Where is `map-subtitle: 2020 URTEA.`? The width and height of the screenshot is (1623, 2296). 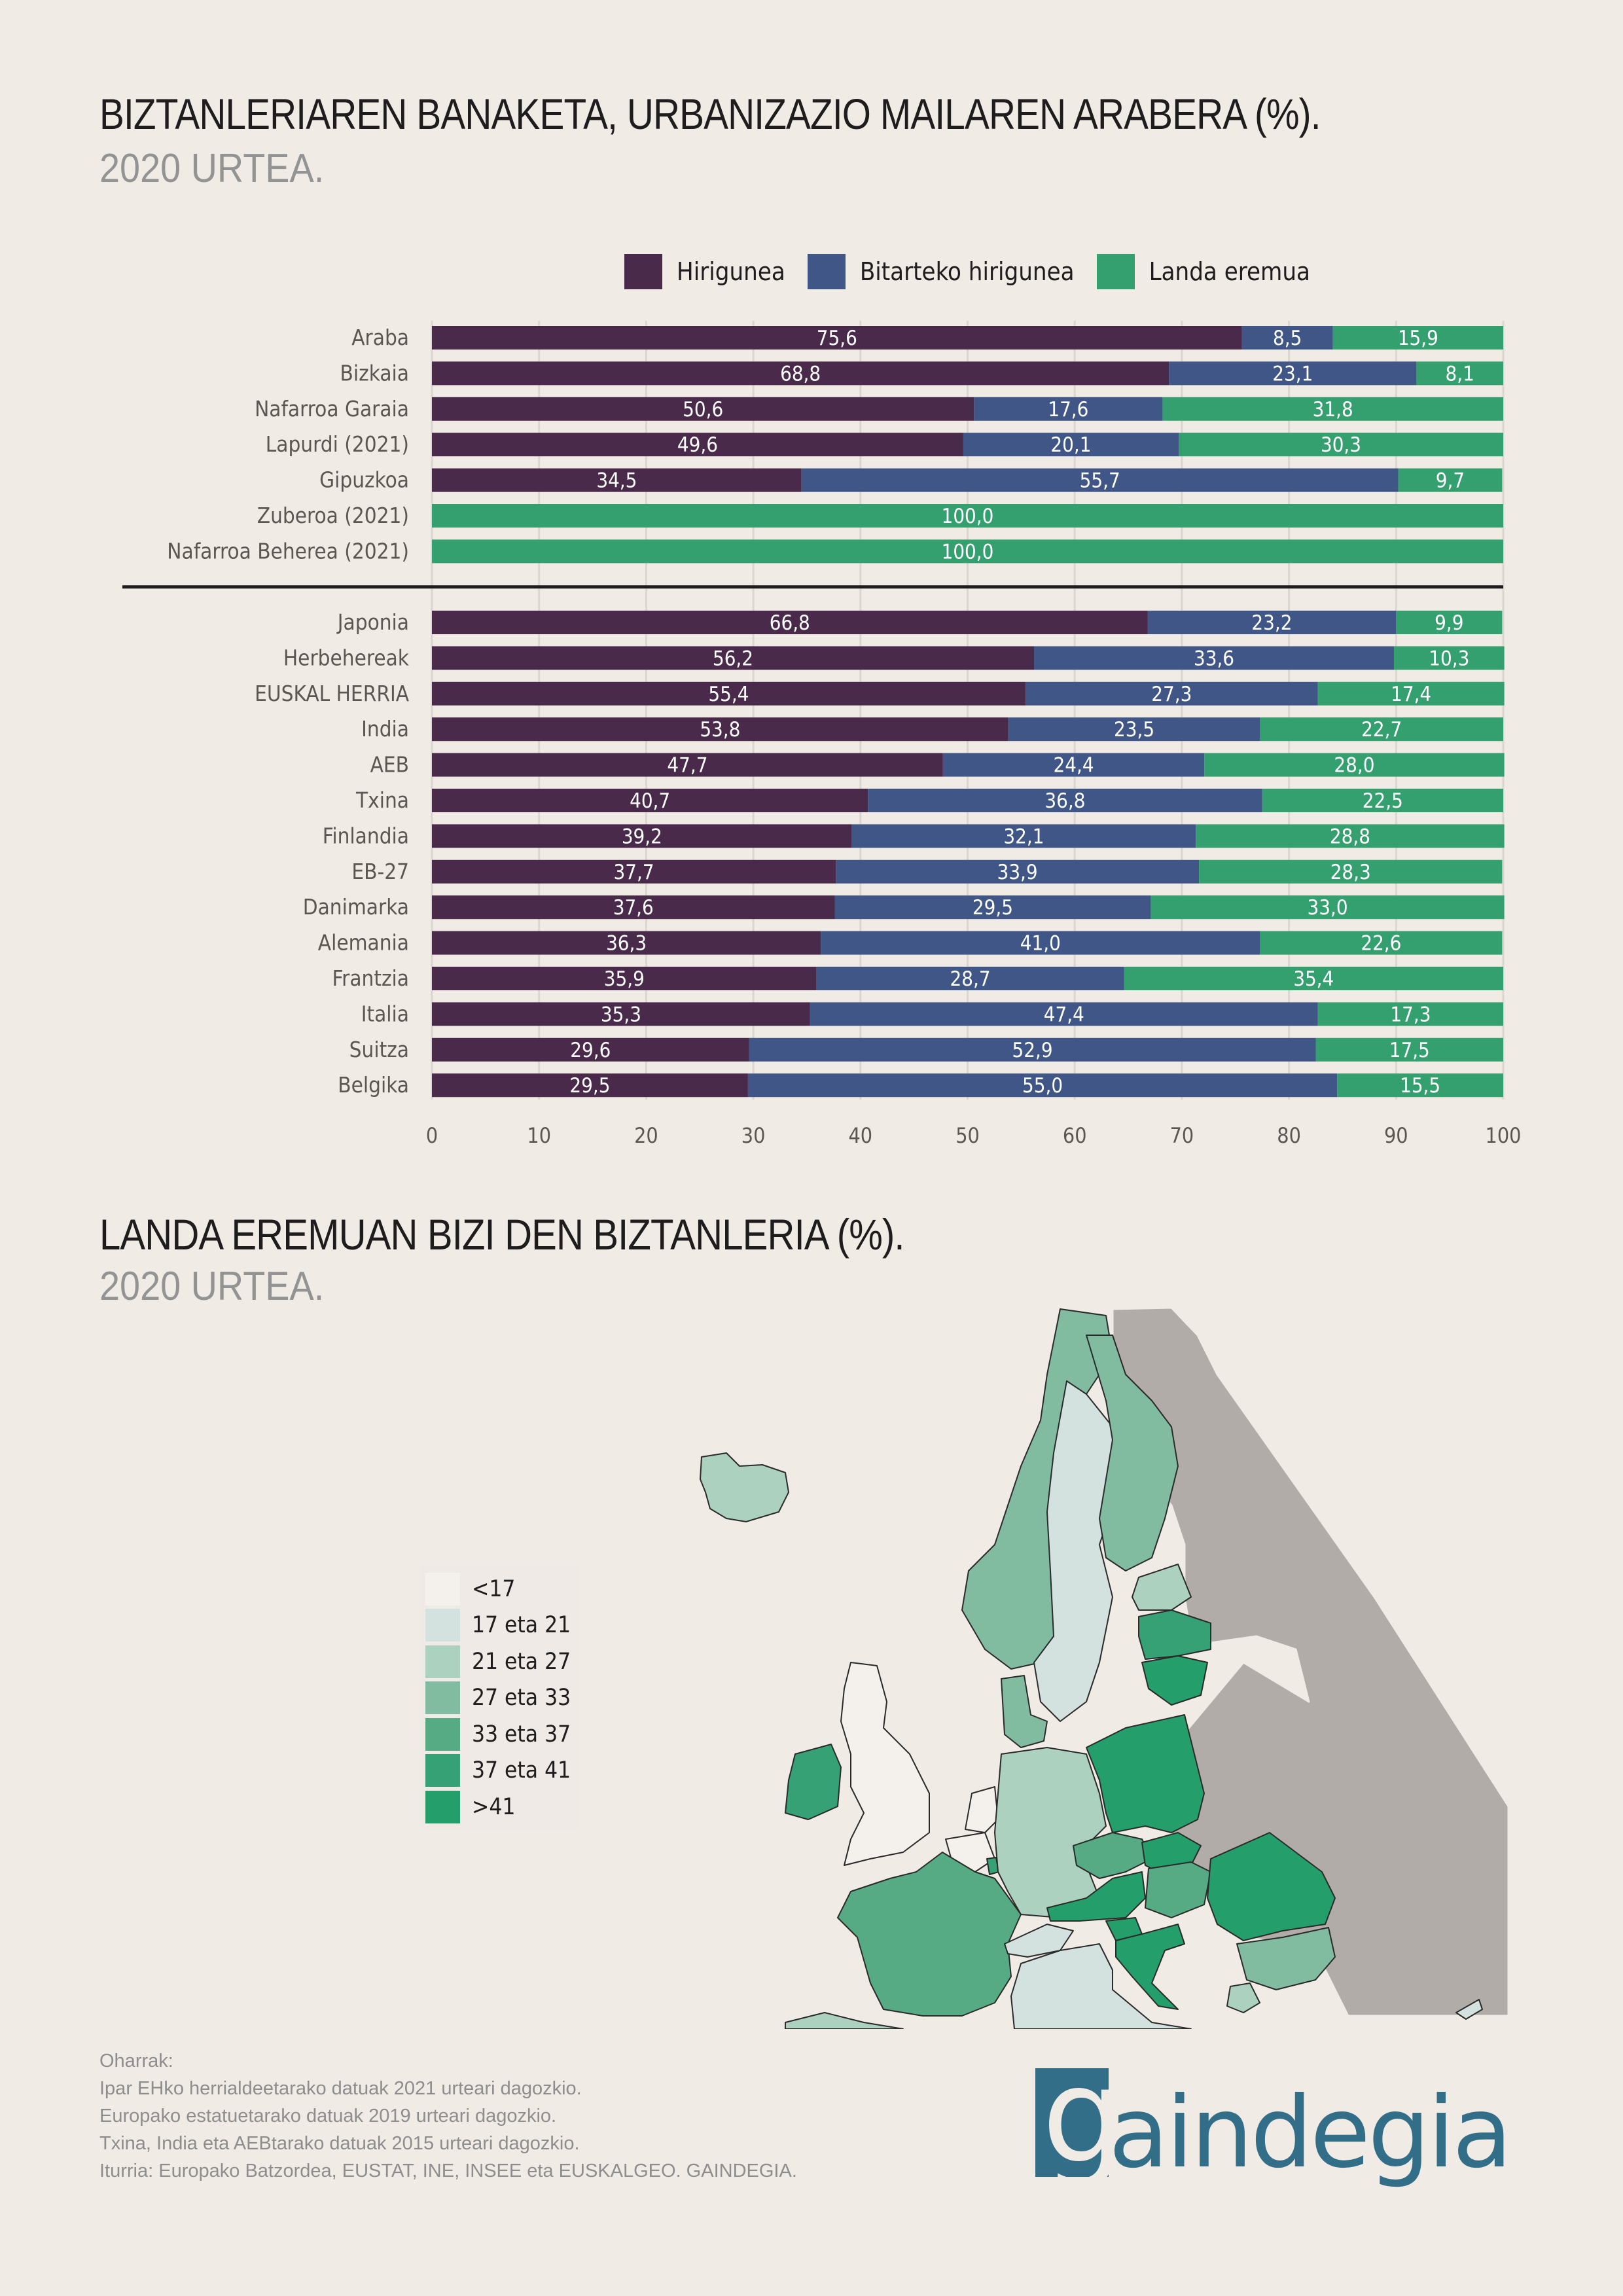
map-subtitle: 2020 URTEA. is located at coordinates (212, 1286).